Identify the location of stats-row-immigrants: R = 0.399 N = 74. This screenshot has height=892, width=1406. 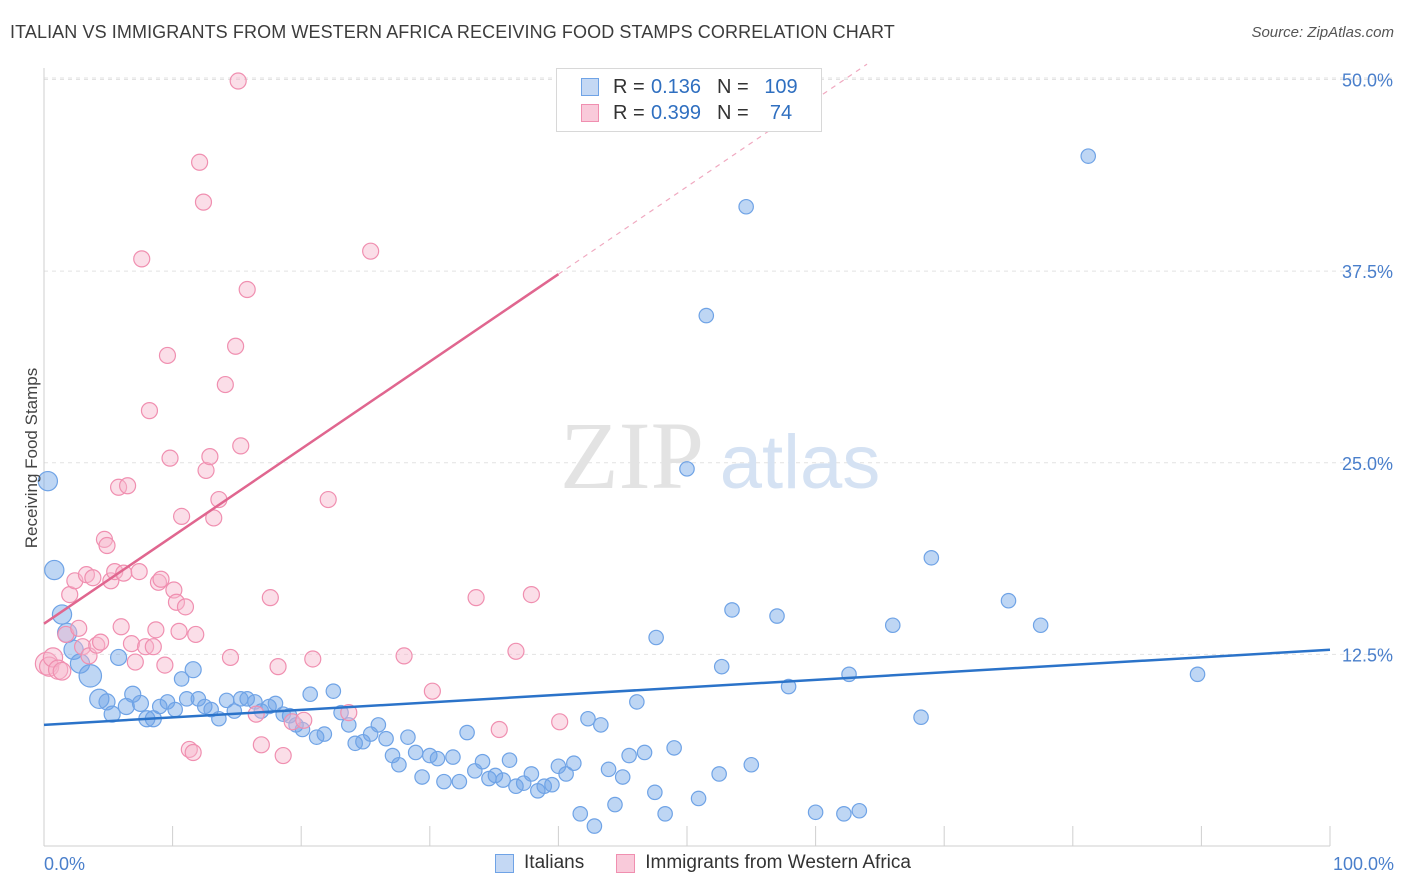
(692, 113).